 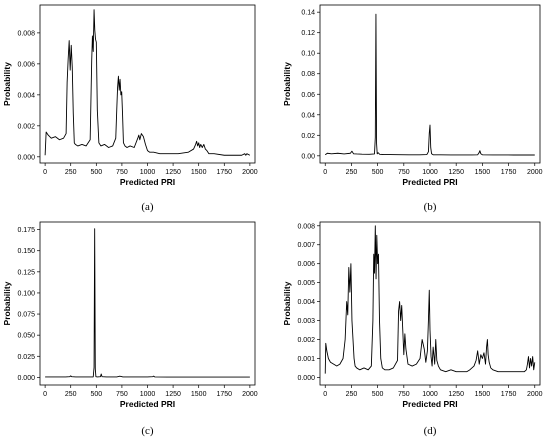 What do you see at coordinates (483, 172) in the screenshot?
I see `panel-b-x-tick-label: 1500` at bounding box center [483, 172].